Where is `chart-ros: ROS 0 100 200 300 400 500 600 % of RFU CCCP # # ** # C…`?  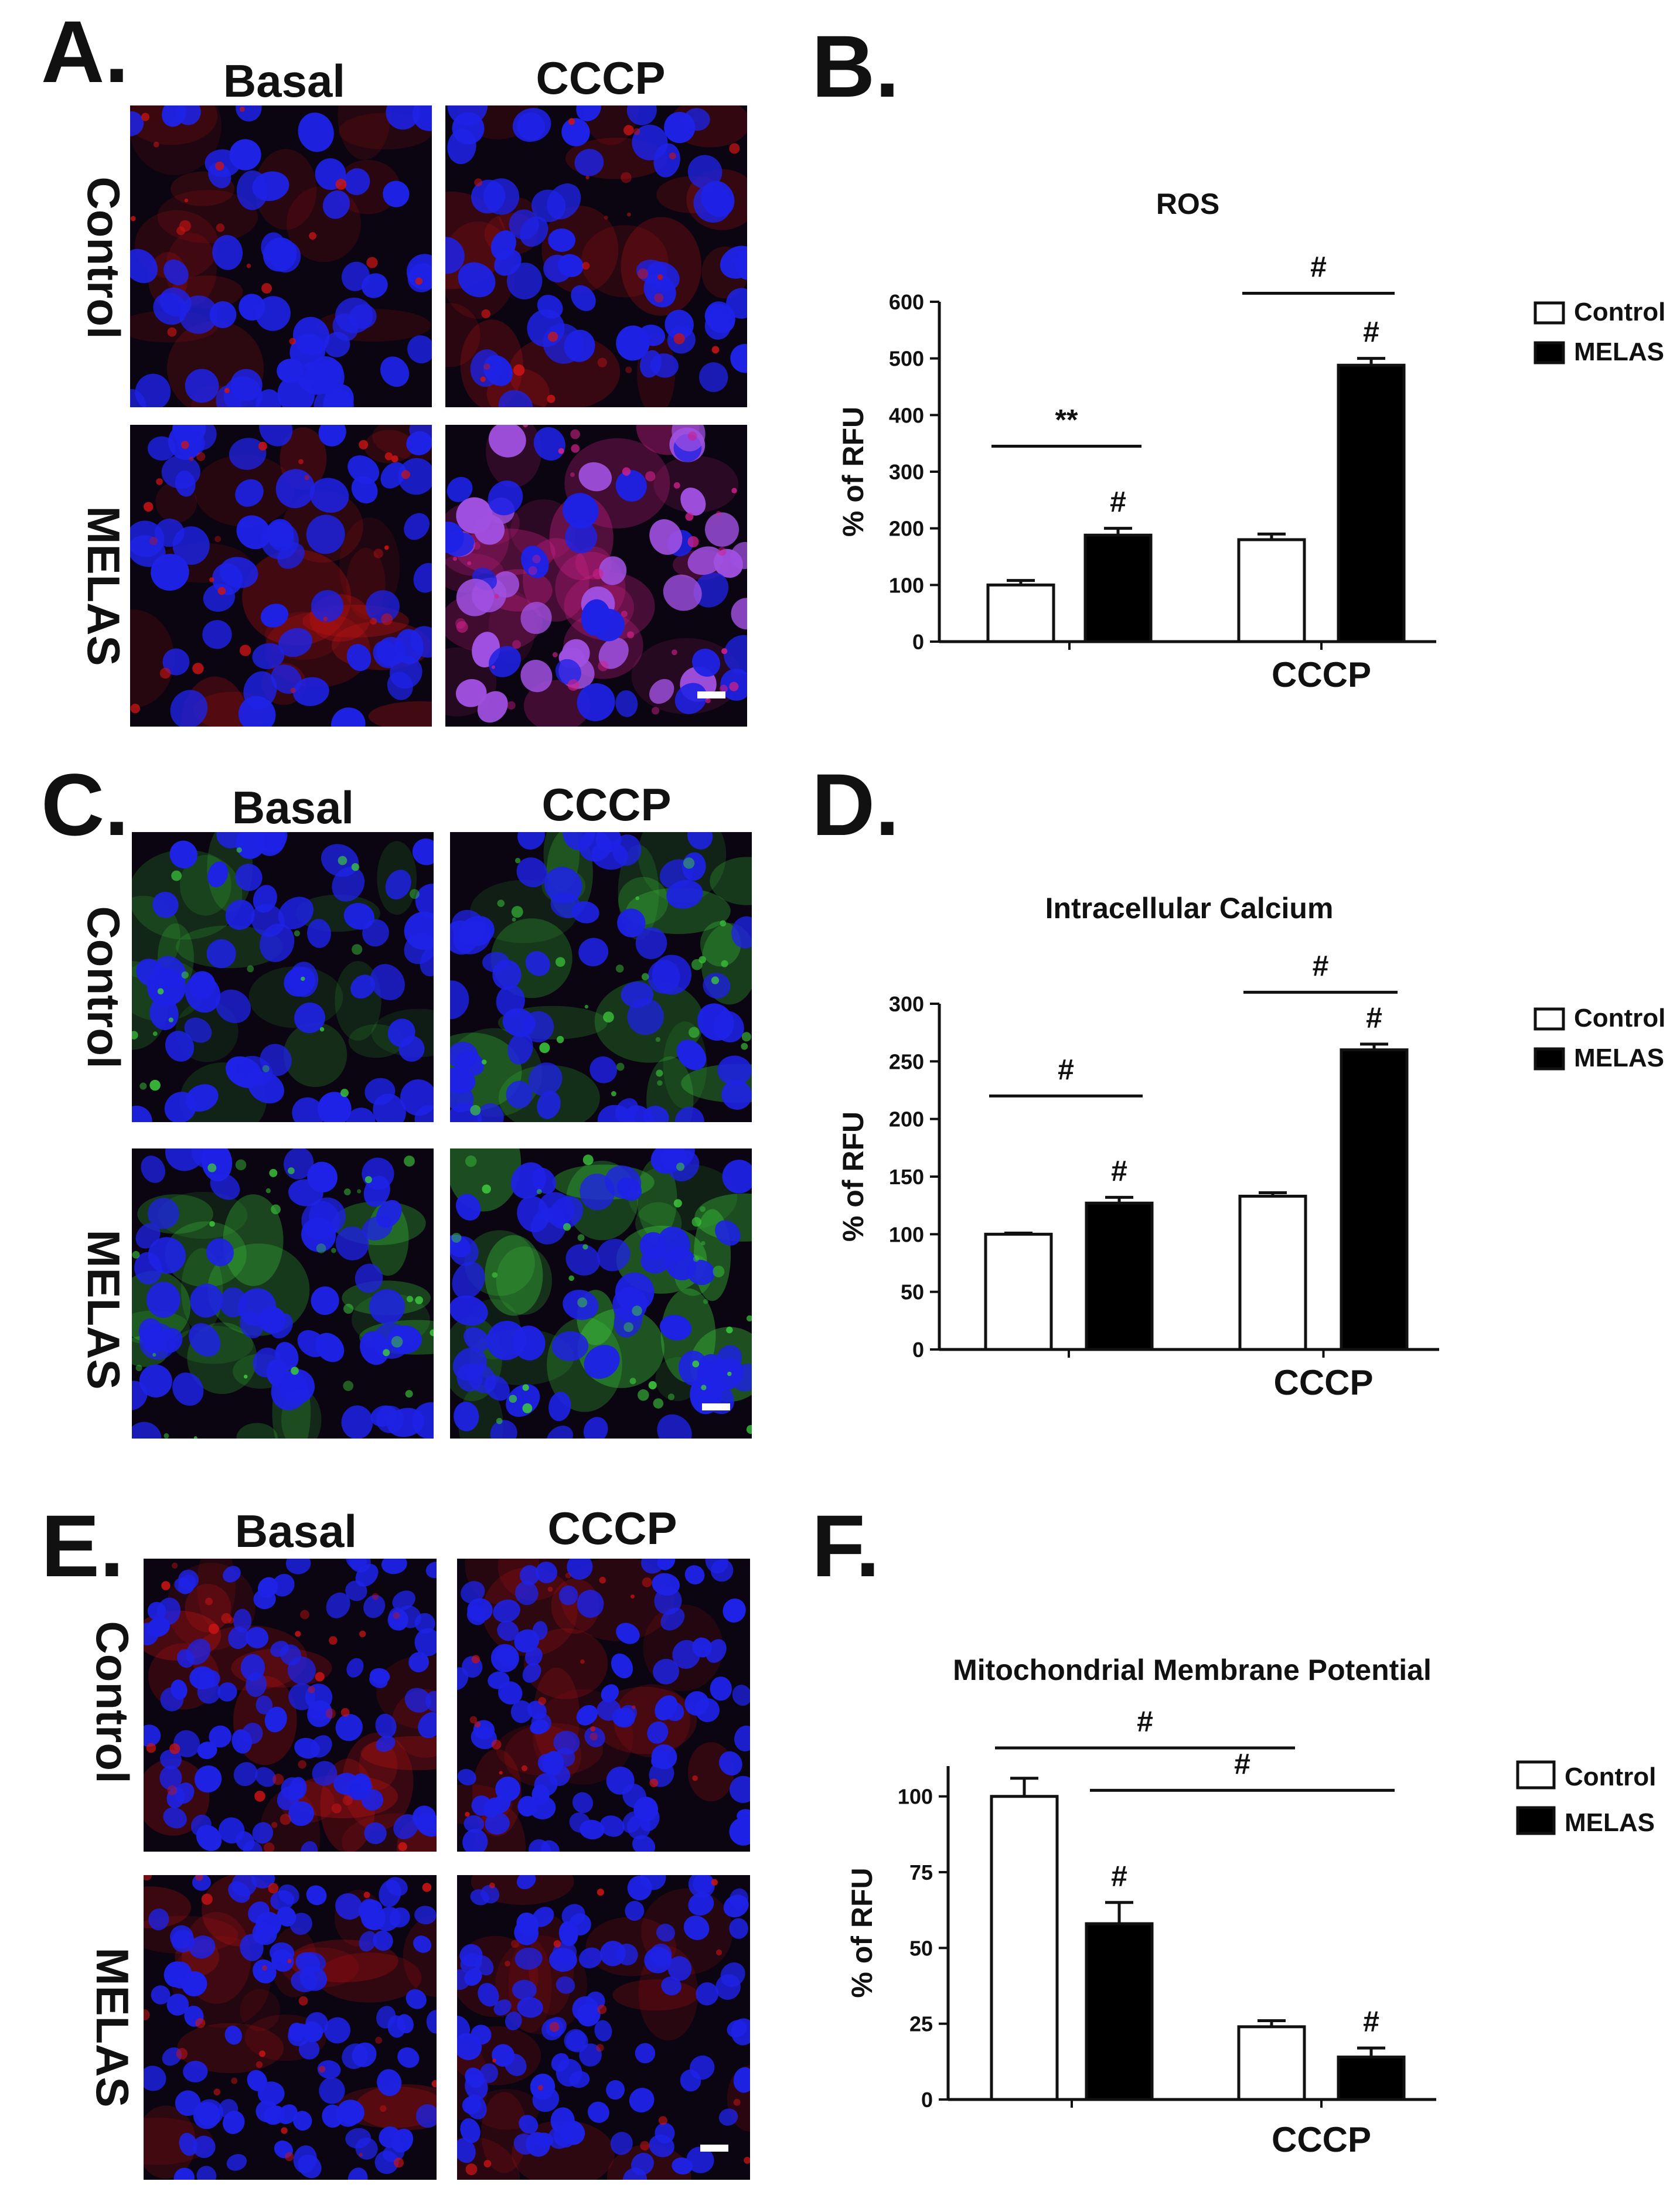
chart-ros: ROS 0 100 200 300 400 500 600 % of RFU CCCP # # ** # C… is located at coordinates (1251, 441).